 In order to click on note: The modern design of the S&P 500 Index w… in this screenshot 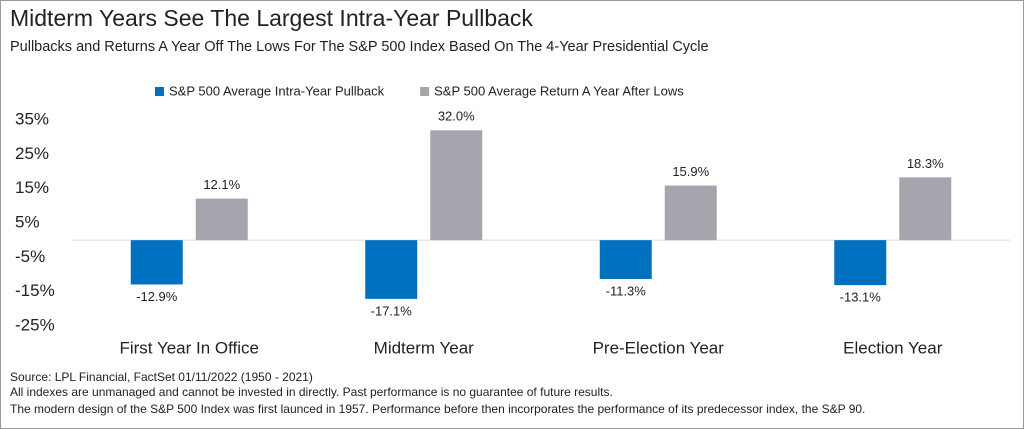, I will do `click(437, 409)`.